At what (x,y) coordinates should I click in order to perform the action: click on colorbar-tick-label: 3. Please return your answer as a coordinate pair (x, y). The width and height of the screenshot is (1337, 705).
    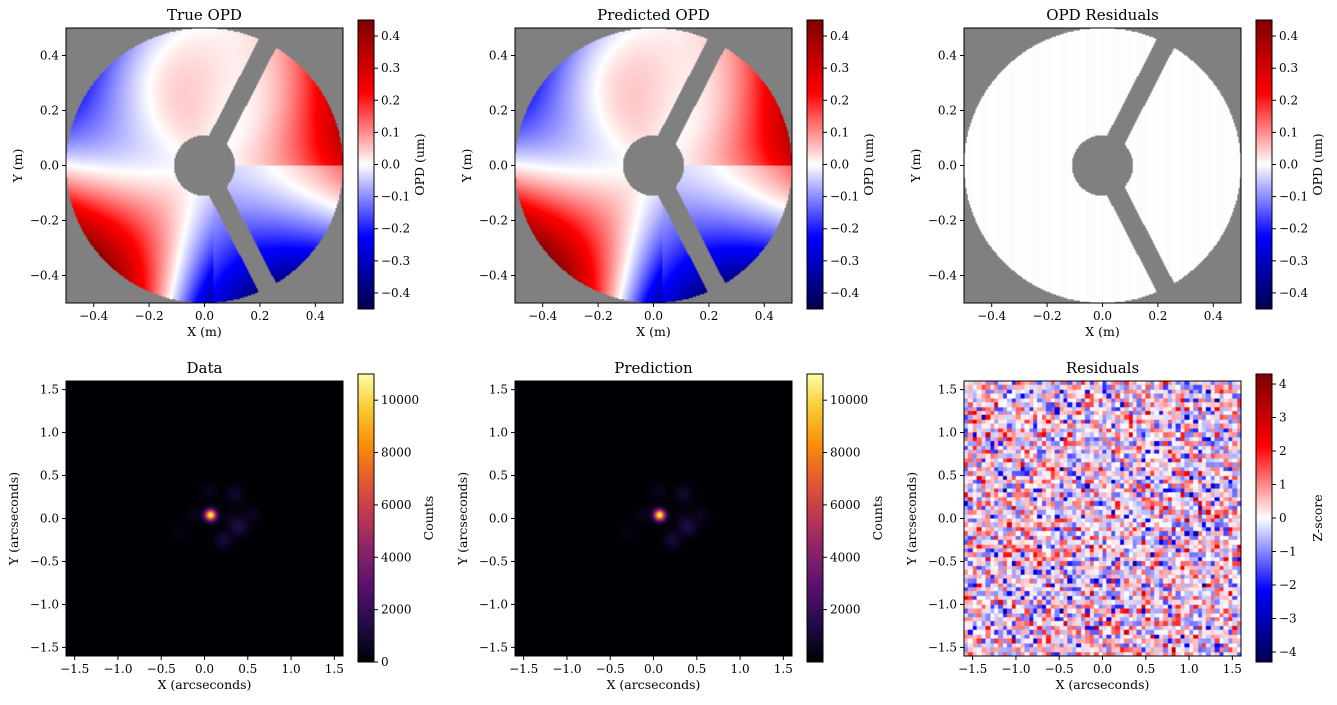
    Looking at the image, I should click on (1283, 418).